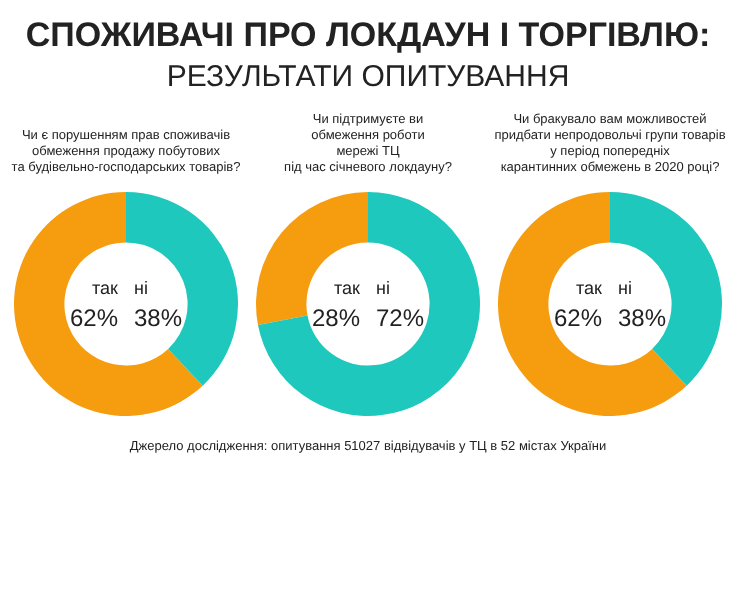  What do you see at coordinates (400, 318) in the screenshot?
I see `data-label: 72%` at bounding box center [400, 318].